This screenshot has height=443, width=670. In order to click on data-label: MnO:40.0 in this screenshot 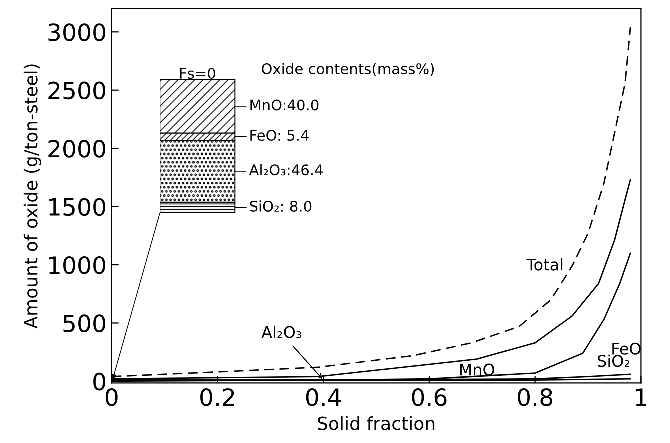, I will do `click(284, 105)`.